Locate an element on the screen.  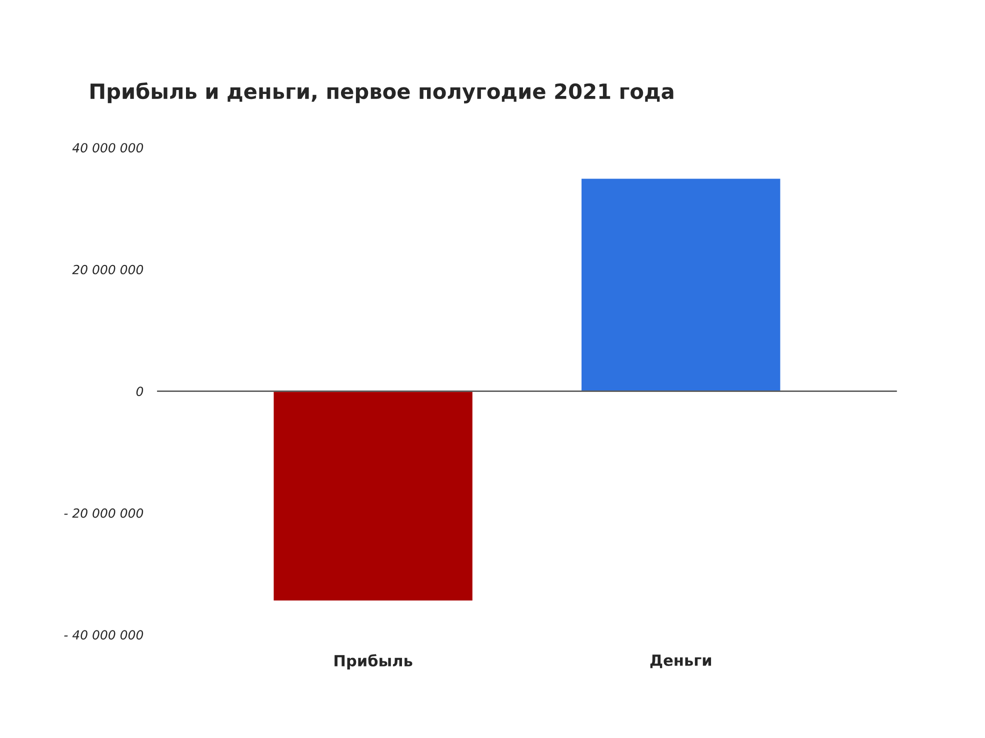
y-tick-label: 20 000 000 is located at coordinates (108, 269).